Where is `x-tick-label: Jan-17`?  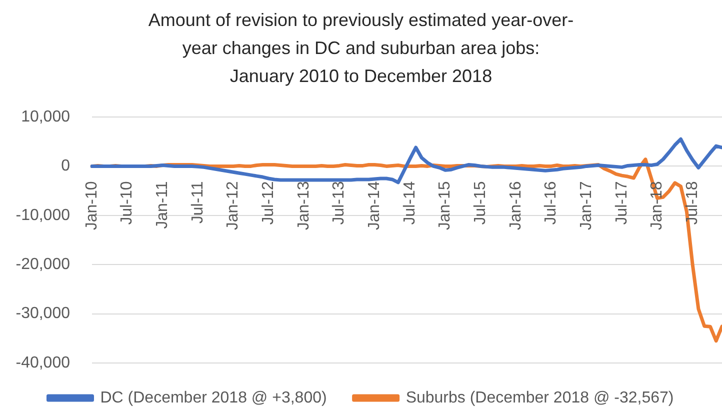 x-tick-label: Jan-17 is located at coordinates (586, 205).